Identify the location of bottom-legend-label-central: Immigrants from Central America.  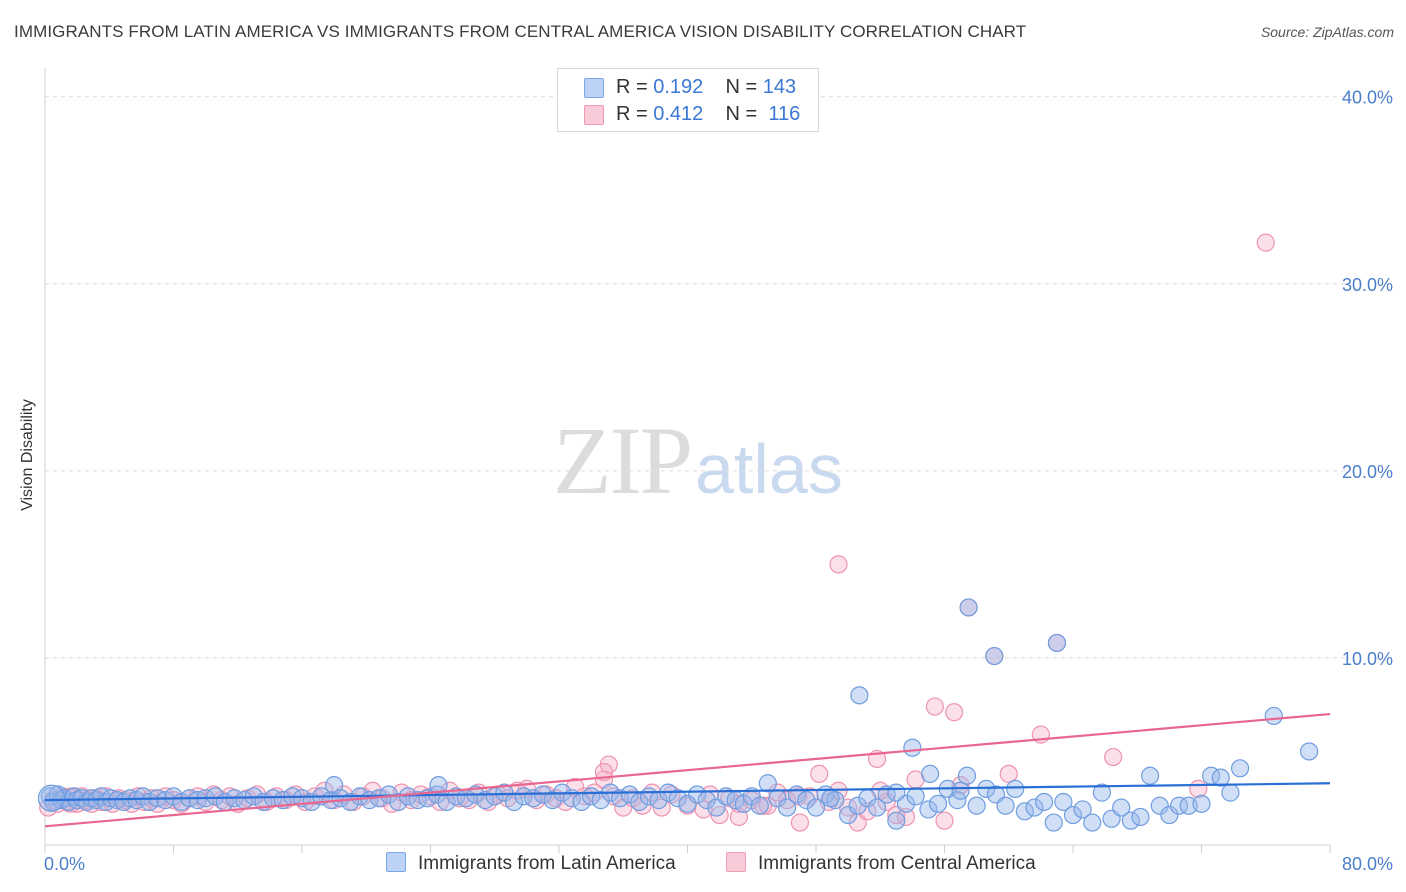
(897, 863).